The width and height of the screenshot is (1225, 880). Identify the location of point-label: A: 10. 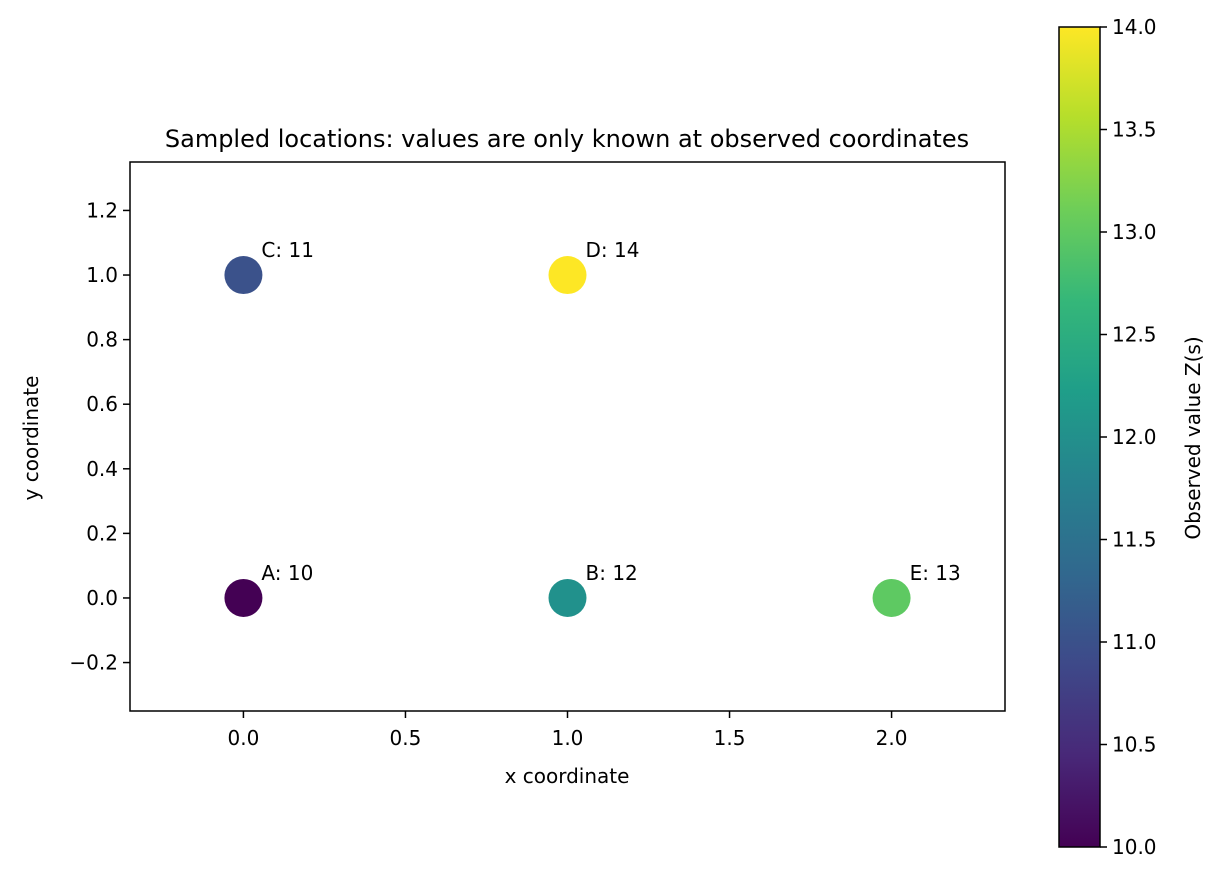
(287, 573).